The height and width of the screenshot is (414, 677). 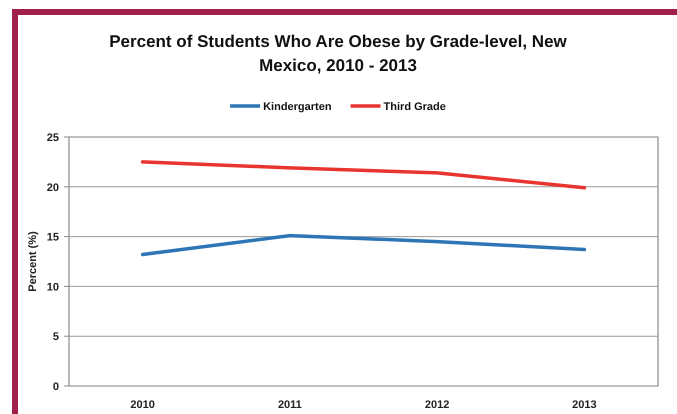 What do you see at coordinates (55, 337) in the screenshot?
I see `y-tick-label: 5` at bounding box center [55, 337].